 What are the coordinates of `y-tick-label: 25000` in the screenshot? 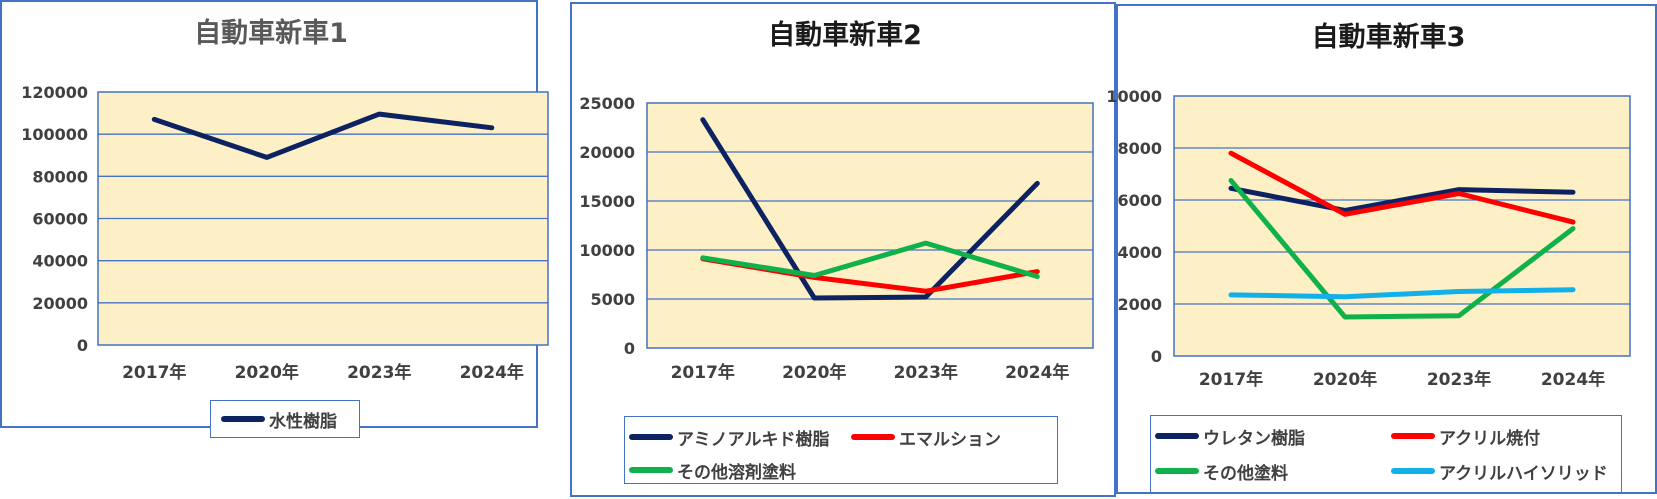 It's located at (607, 103).